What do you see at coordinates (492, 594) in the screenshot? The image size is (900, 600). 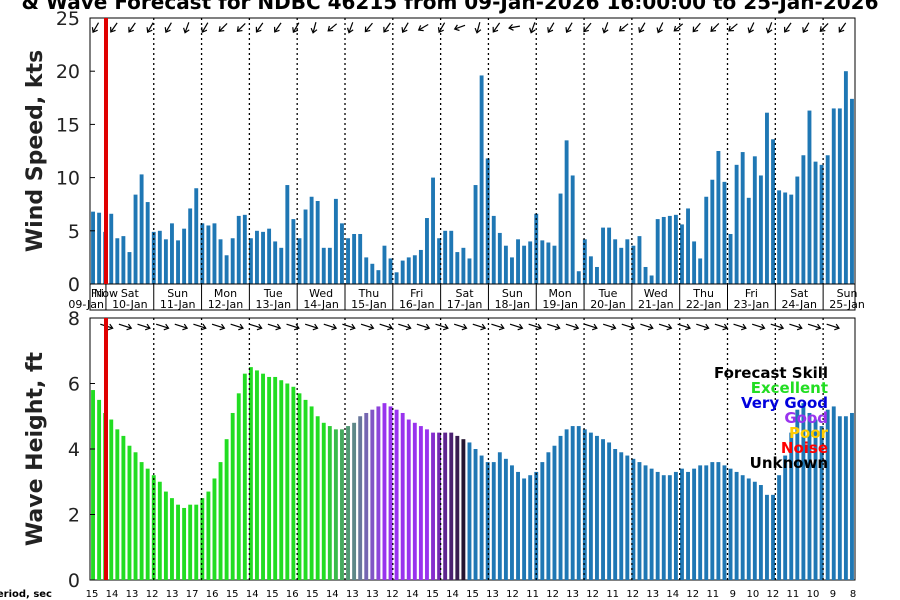 I see `period-value: 13` at bounding box center [492, 594].